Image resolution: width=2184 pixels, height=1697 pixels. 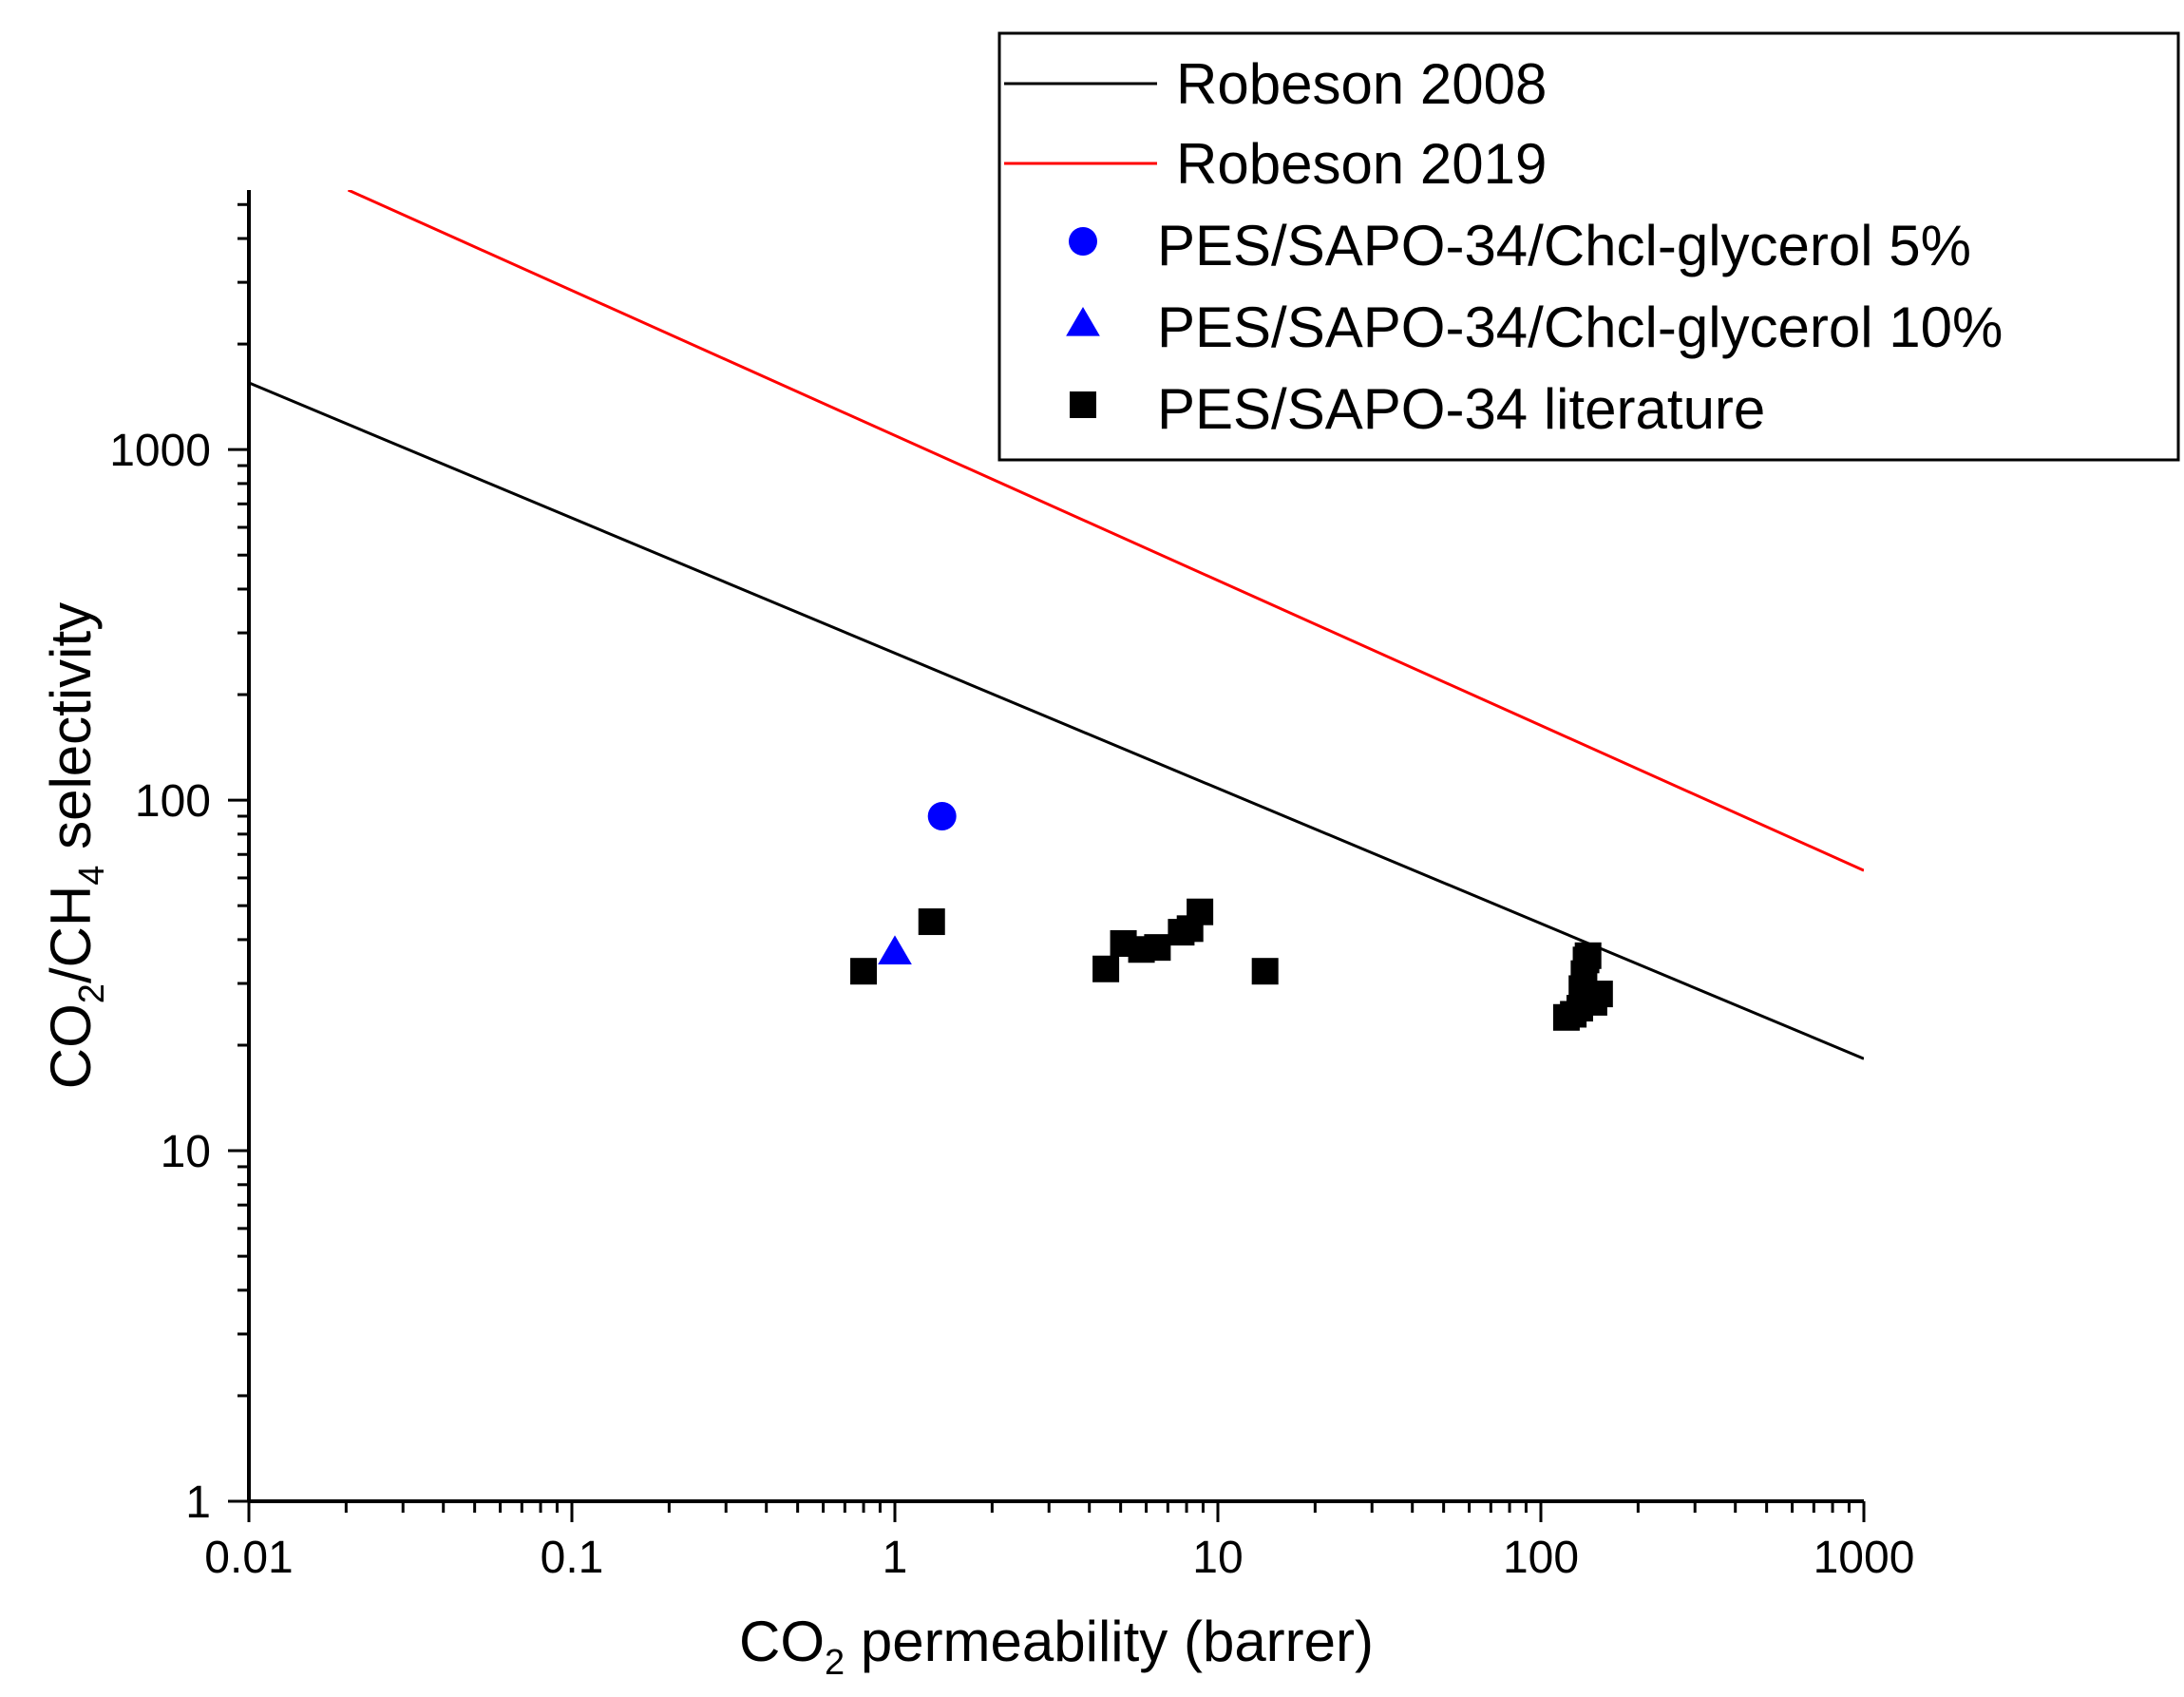 I want to click on legend-label: Robeson 2019, so click(x=1361, y=164).